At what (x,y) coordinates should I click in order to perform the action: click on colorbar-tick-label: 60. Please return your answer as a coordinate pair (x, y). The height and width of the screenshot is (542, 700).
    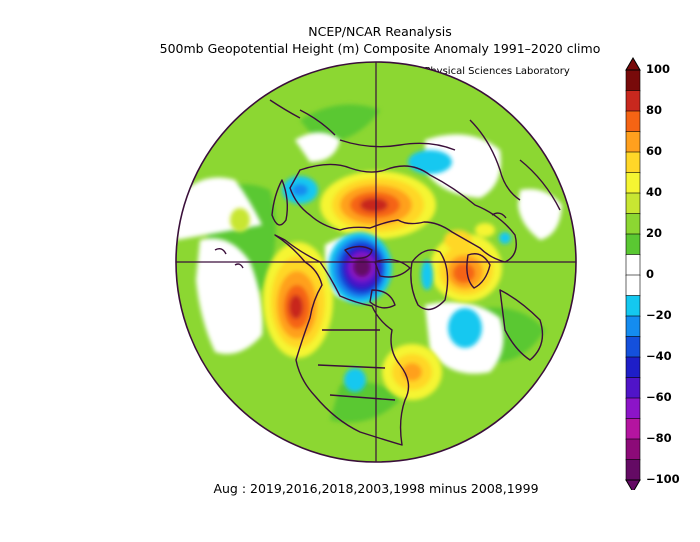
    Looking at the image, I should click on (654, 151).